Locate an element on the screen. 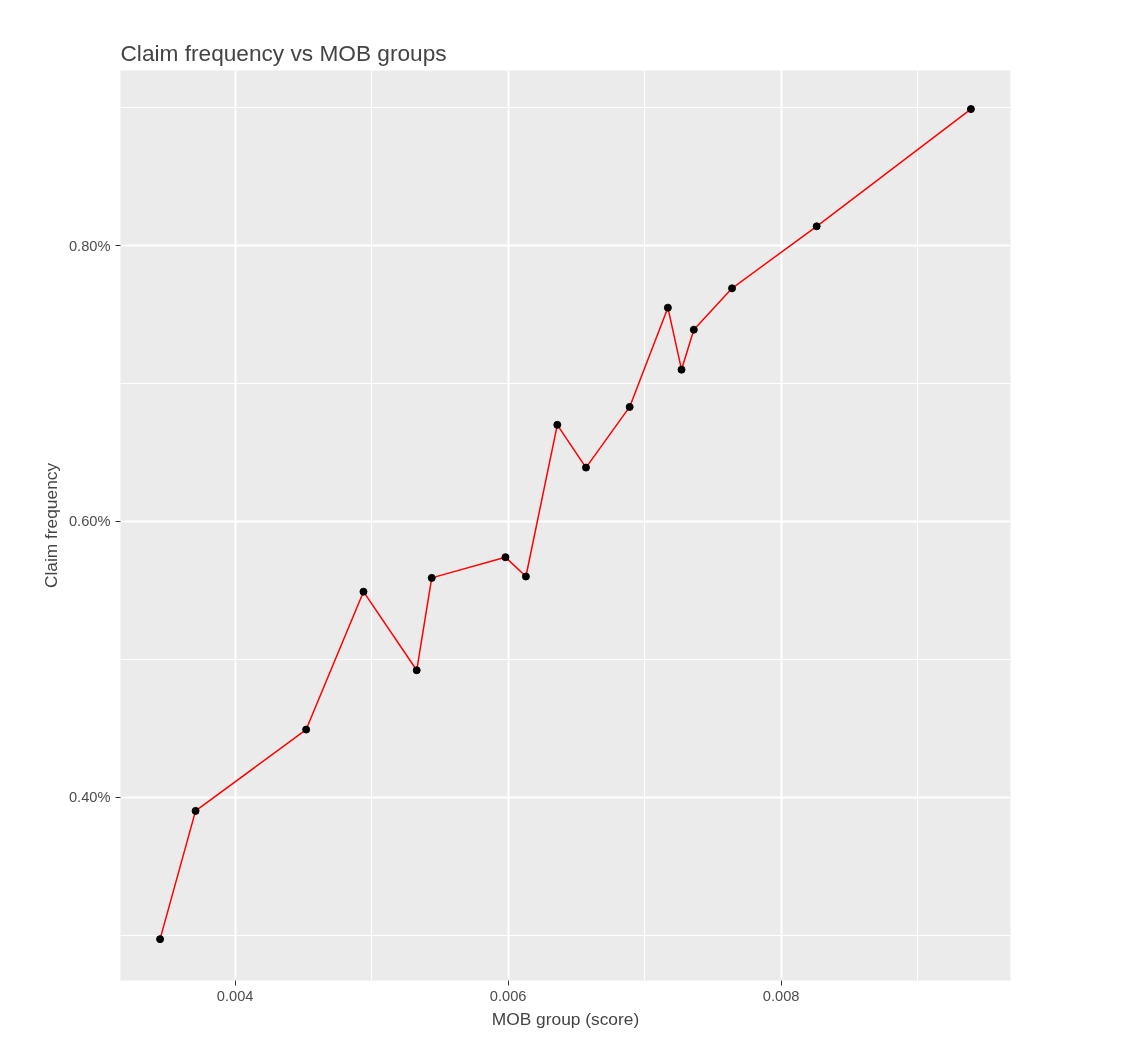 The height and width of the screenshot is (1058, 1147). x-axis-title: MOB group (score) is located at coordinates (565, 1018).